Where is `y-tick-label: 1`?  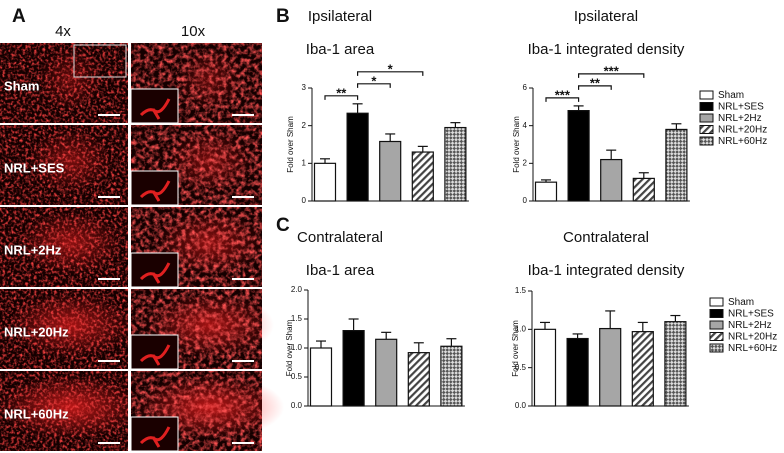
y-tick-label: 1 is located at coordinates (304, 162).